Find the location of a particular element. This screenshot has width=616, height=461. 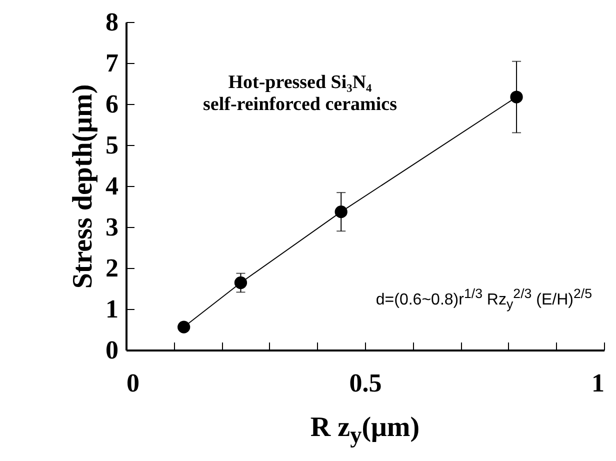

y-tick-label: 6 is located at coordinates (112, 104).